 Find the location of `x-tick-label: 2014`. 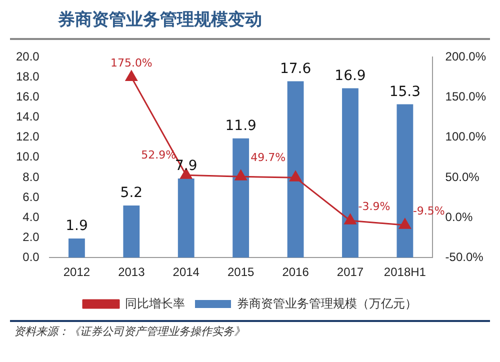

x-tick-label: 2014 is located at coordinates (186, 272).